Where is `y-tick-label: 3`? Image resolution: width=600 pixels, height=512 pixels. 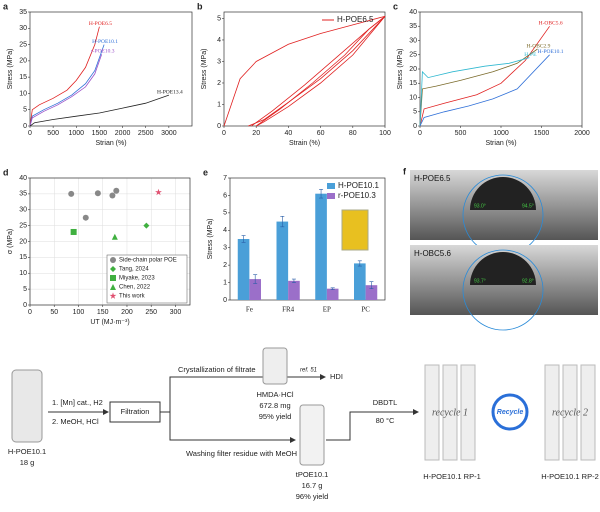
y-tick-label: 3 is located at coordinates (219, 61).